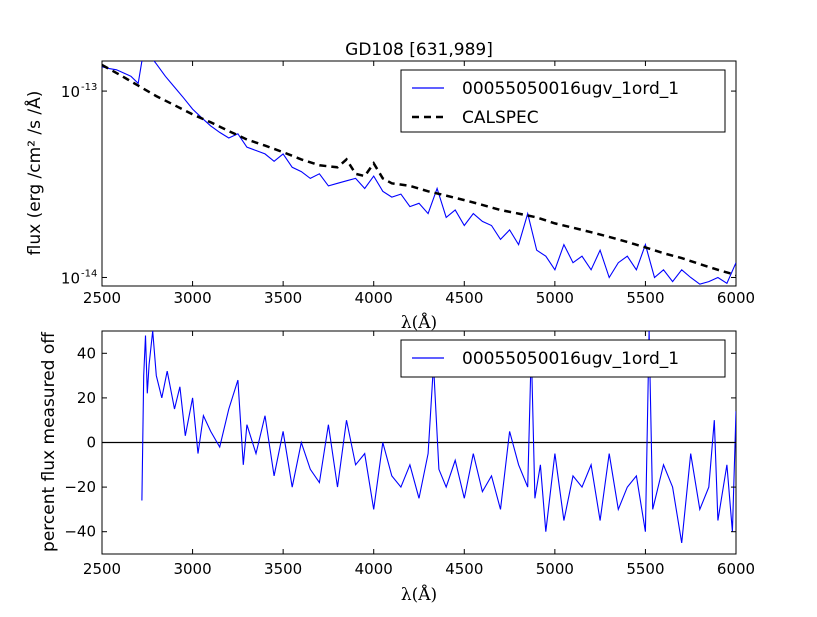  I want to click on y-tick-label: −20, so click(80, 487).